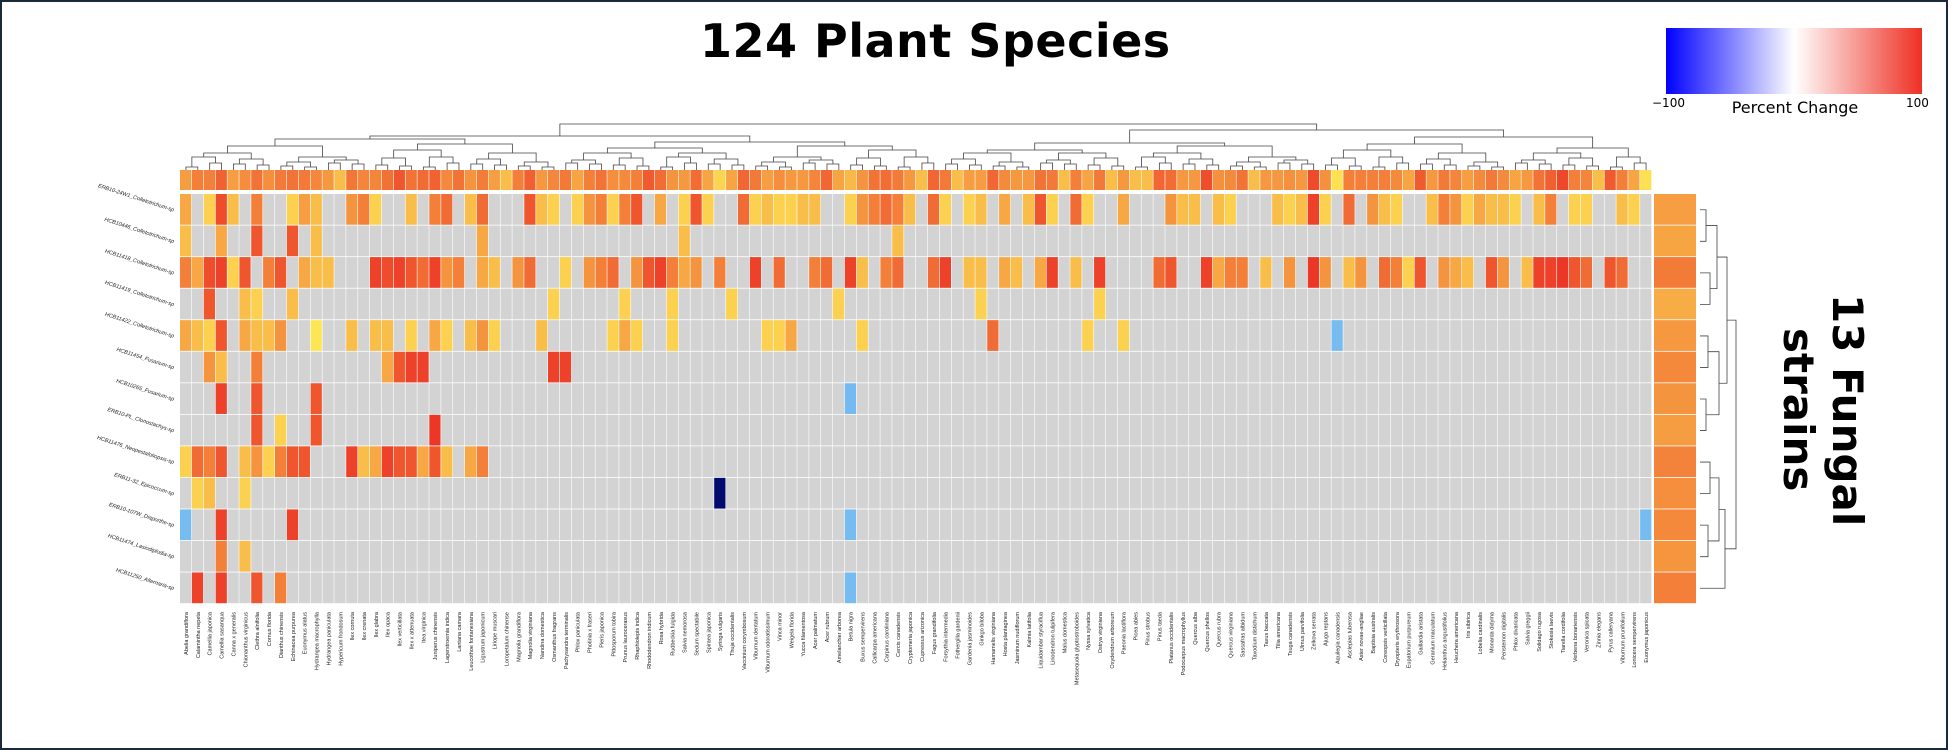 This screenshot has width=1948, height=750. I want to click on column-label: Rosa hybrida, so click(662, 627).